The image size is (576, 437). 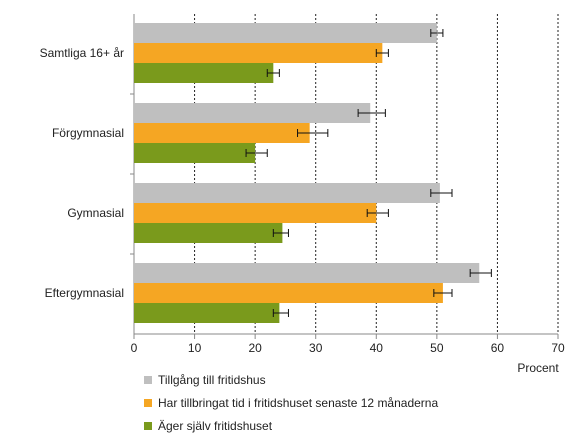 What do you see at coordinates (316, 348) in the screenshot?
I see `x-tick-label-30: 30` at bounding box center [316, 348].